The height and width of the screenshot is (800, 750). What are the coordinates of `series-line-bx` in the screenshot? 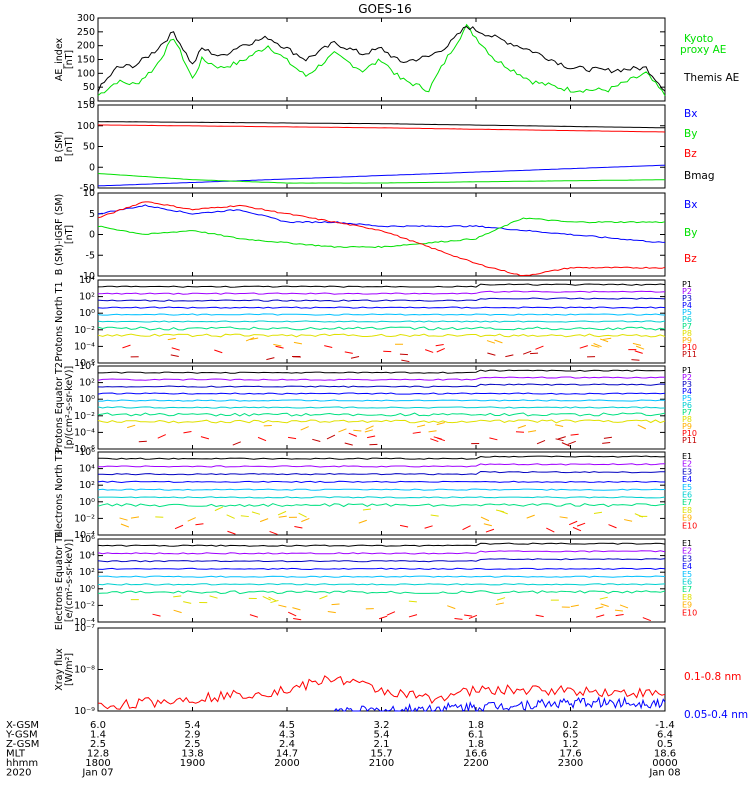 It's located at (381, 223).